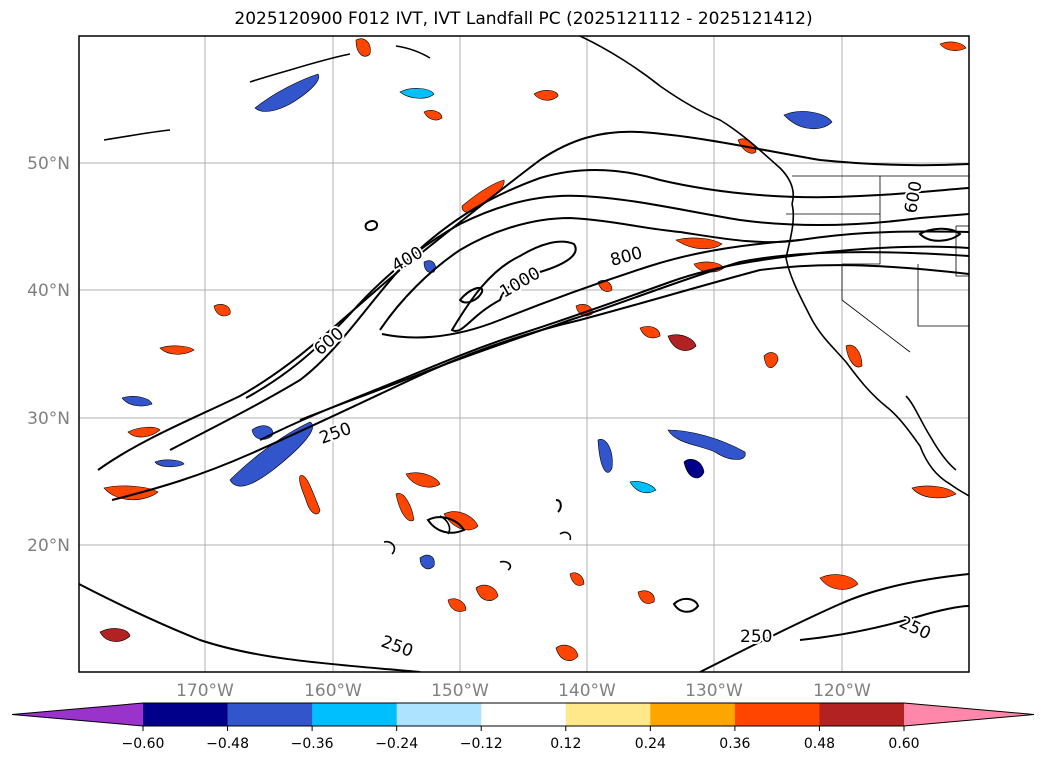 The image size is (1047, 765). I want to click on colorbar-extend-max, so click(969, 714).